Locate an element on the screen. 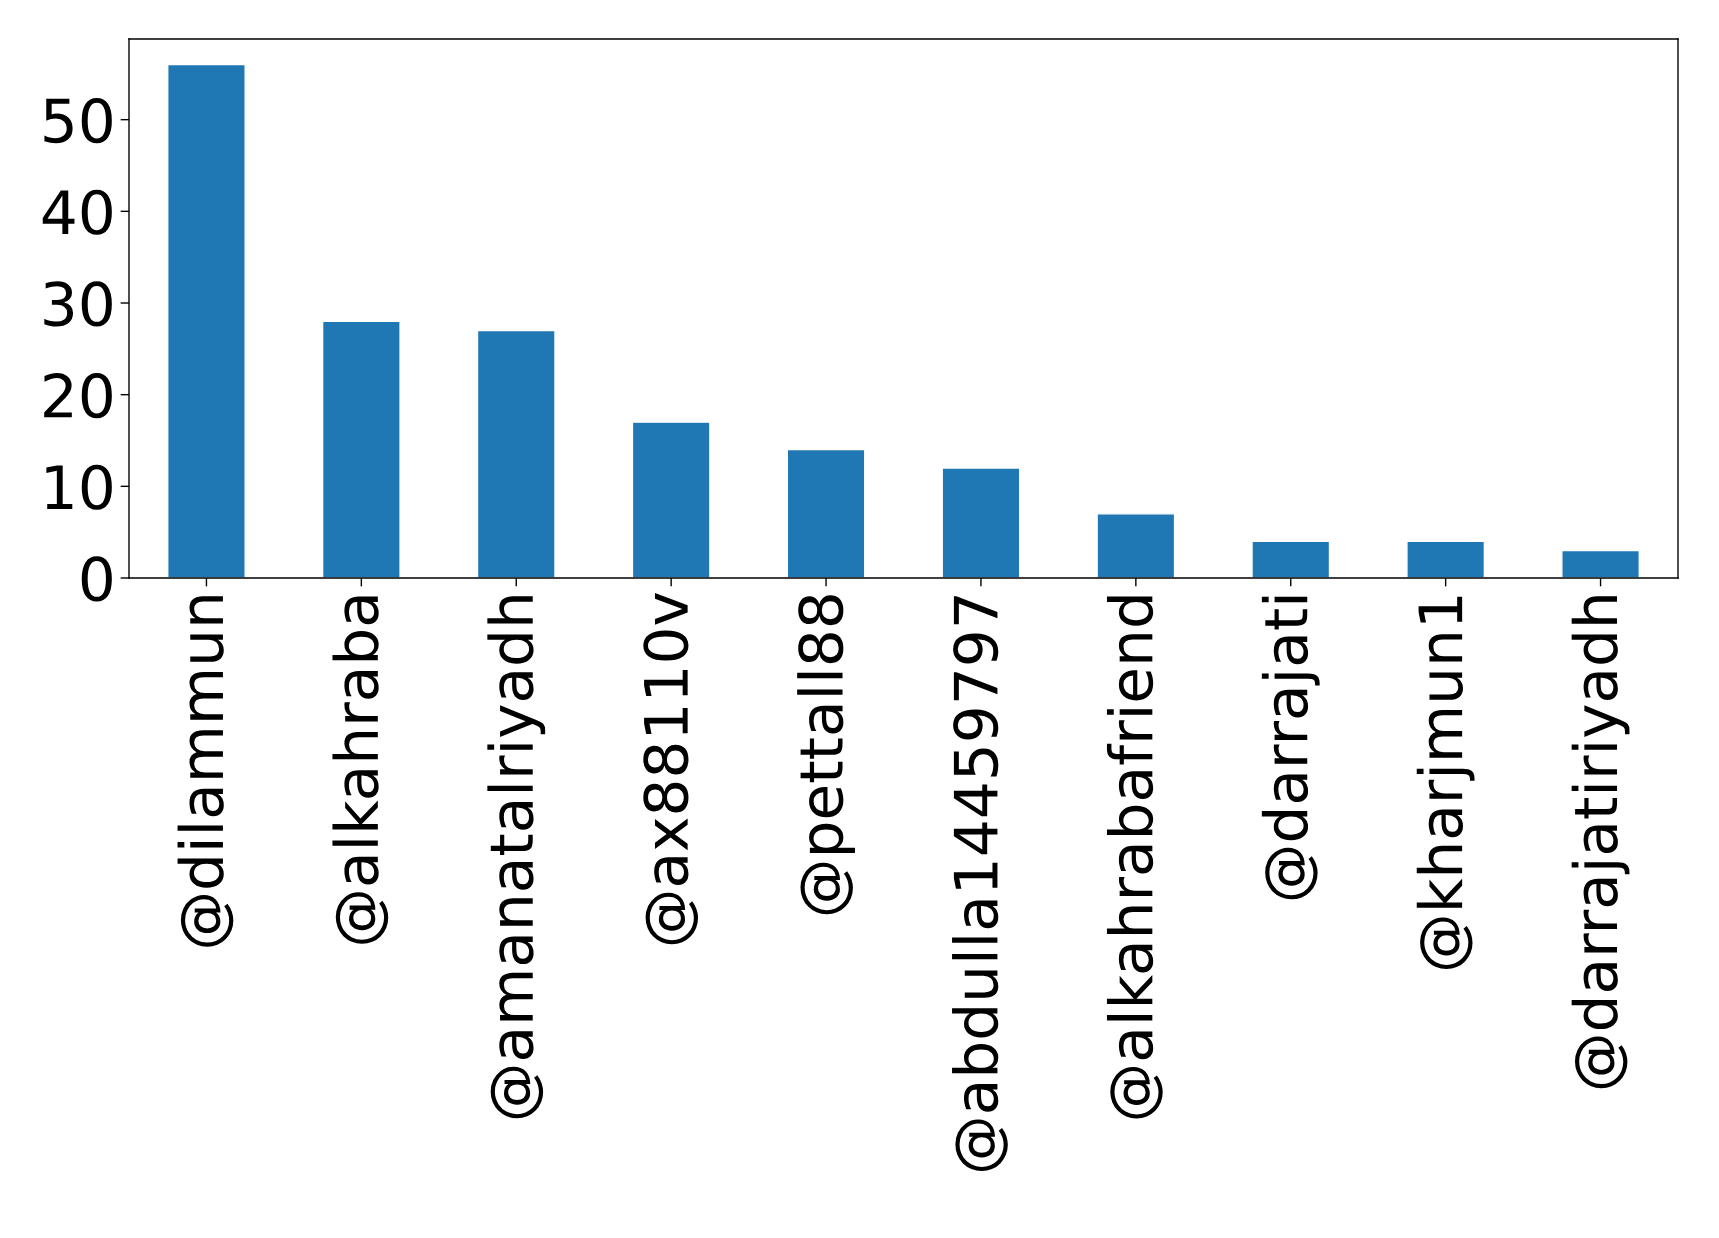  x-tick-label: @darrajatiriyadh is located at coordinates (1600, 842).